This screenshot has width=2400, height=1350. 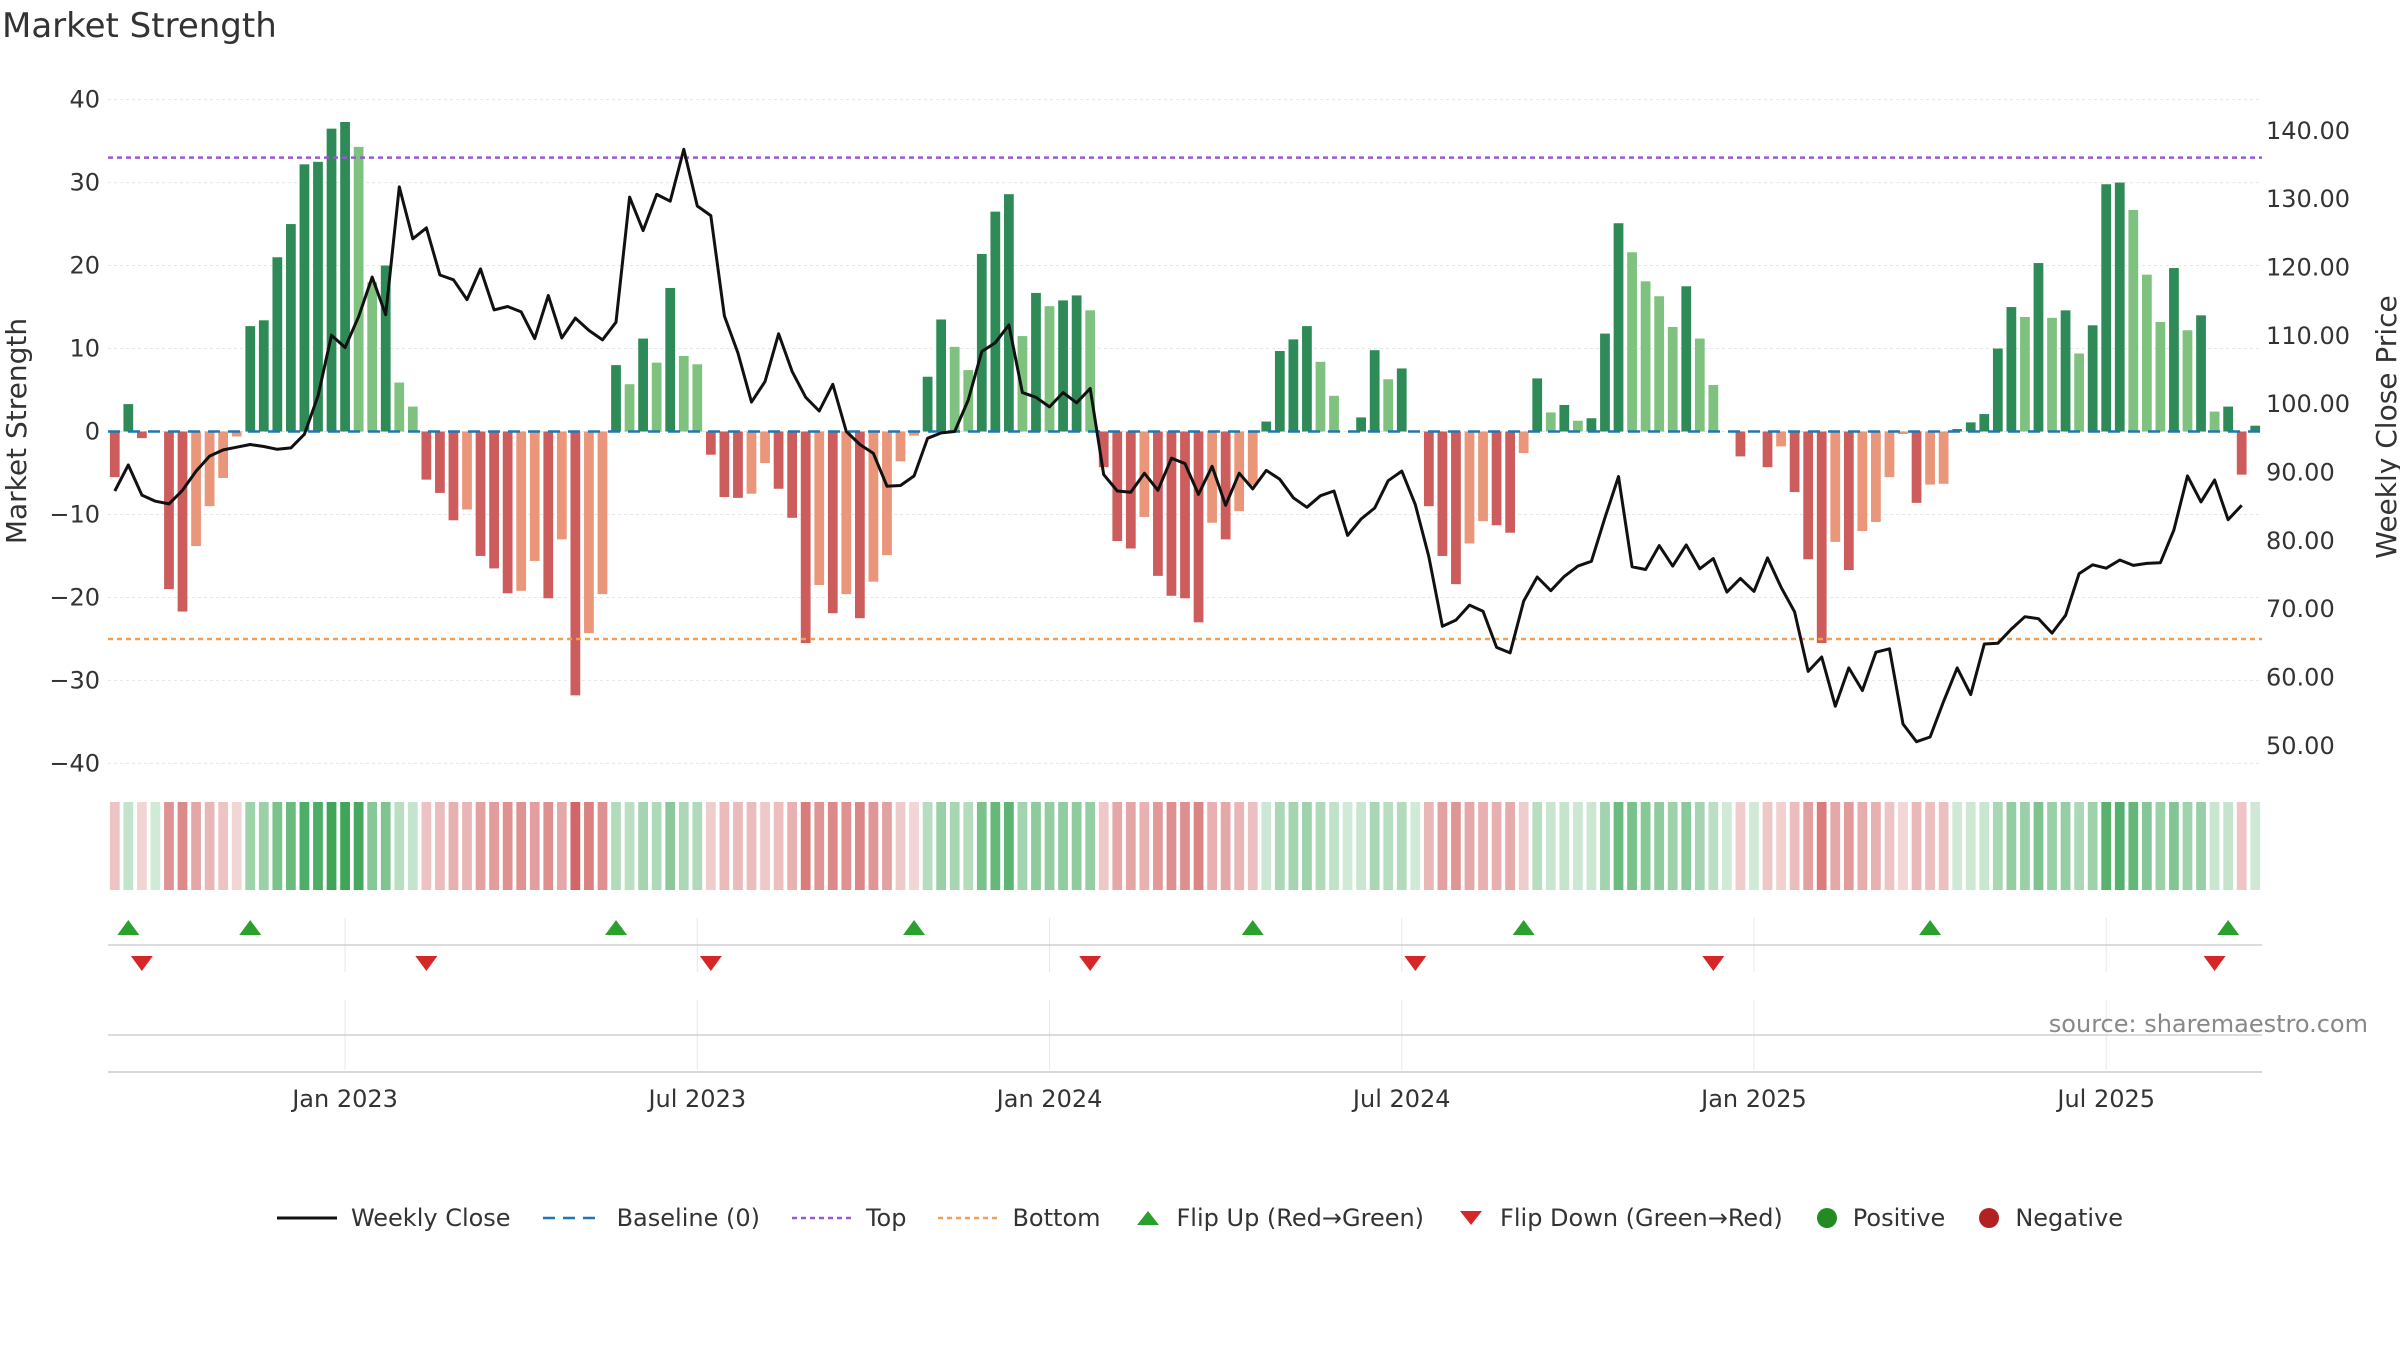 I want to click on legend-swatch-flip_up, so click(x=1147, y=1218).